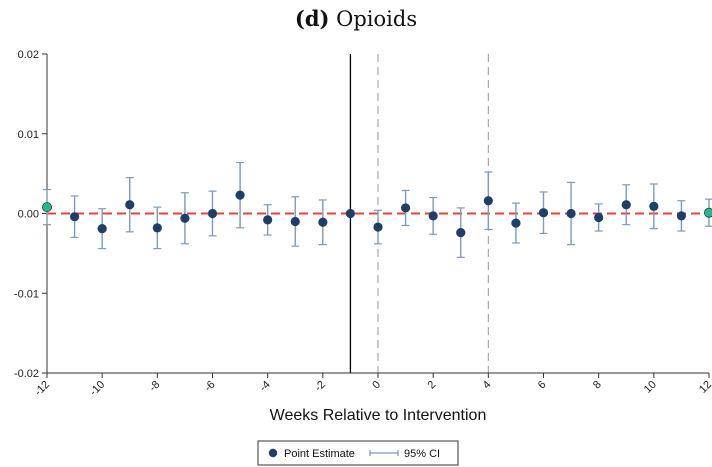 This screenshot has width=712, height=467. I want to click on x-tick-label: 8, so click(597, 385).